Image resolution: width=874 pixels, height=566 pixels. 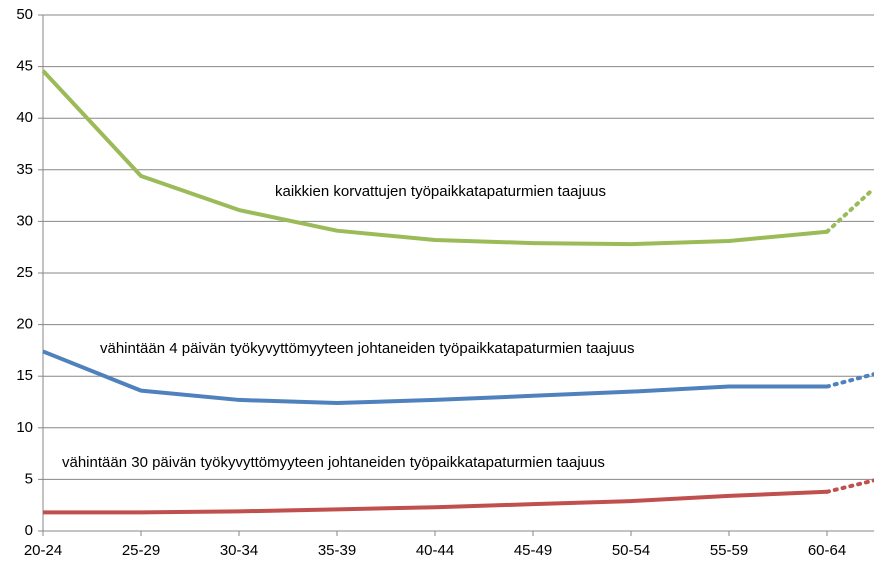 What do you see at coordinates (24, 169) in the screenshot?
I see `y-tick-label: 35` at bounding box center [24, 169].